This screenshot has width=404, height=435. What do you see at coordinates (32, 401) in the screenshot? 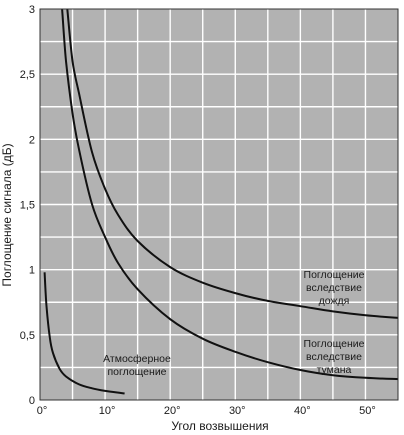
I see `y-tick-label: 0` at bounding box center [32, 401].